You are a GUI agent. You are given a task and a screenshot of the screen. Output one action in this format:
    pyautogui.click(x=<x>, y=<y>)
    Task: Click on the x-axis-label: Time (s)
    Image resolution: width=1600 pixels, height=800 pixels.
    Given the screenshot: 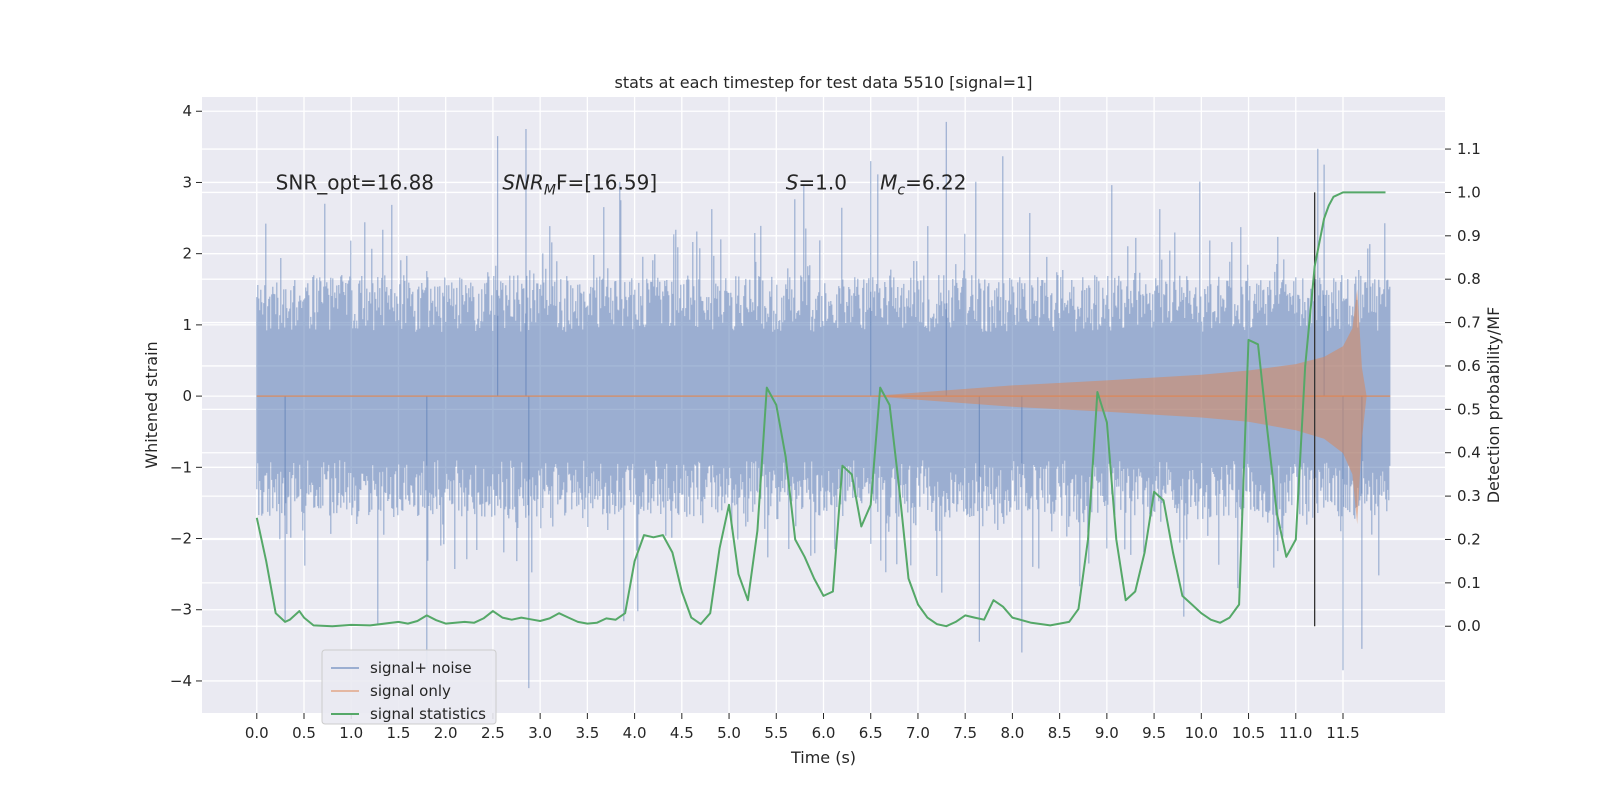 What is the action you would take?
    pyautogui.click(x=823, y=757)
    